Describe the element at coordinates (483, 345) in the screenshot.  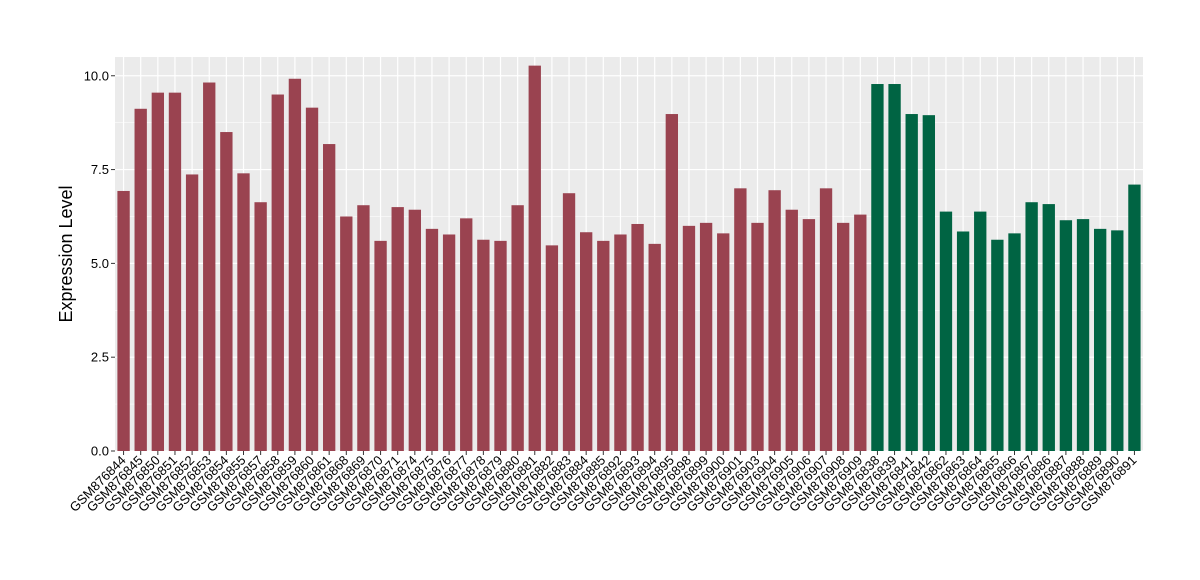
I see `bar-GSM876878` at that location.